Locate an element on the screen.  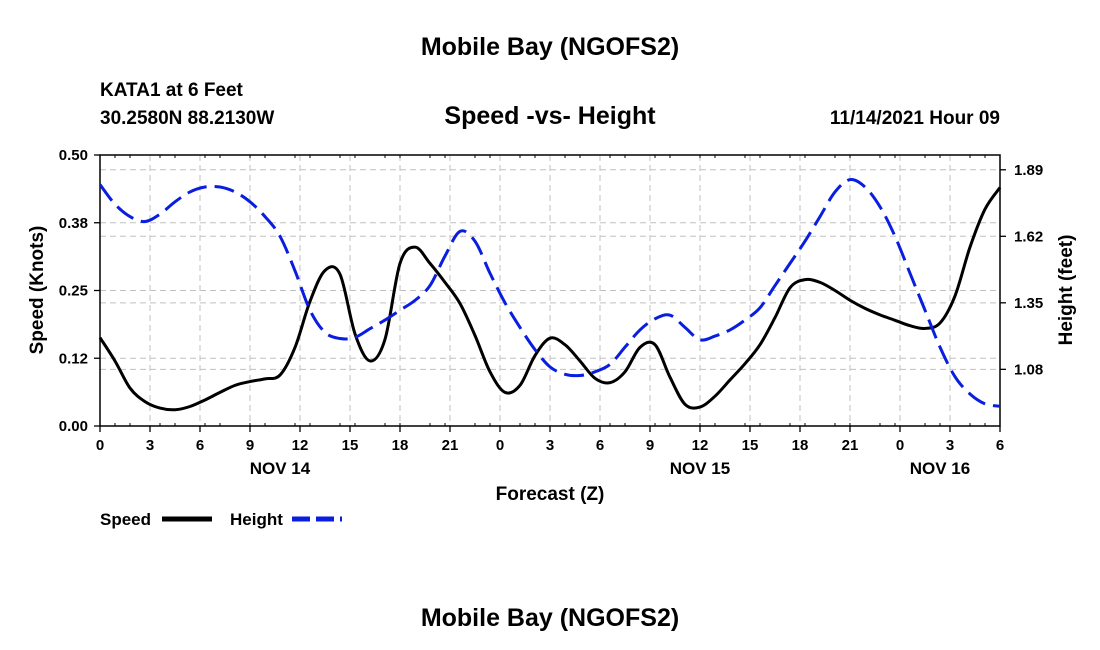
date-label: NOV 14 is located at coordinates (280, 468).